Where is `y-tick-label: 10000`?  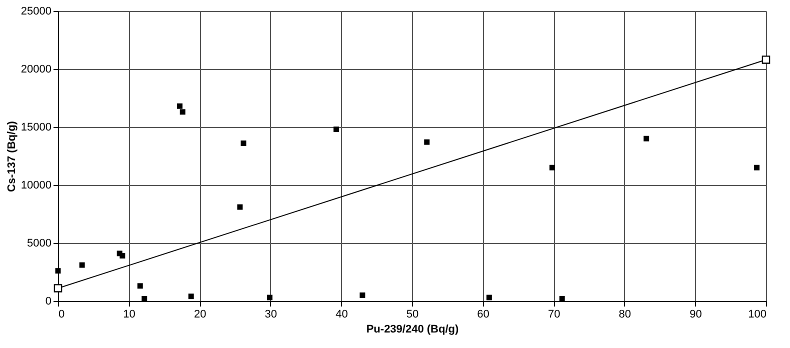
y-tick-label: 10000 is located at coordinates (36, 186).